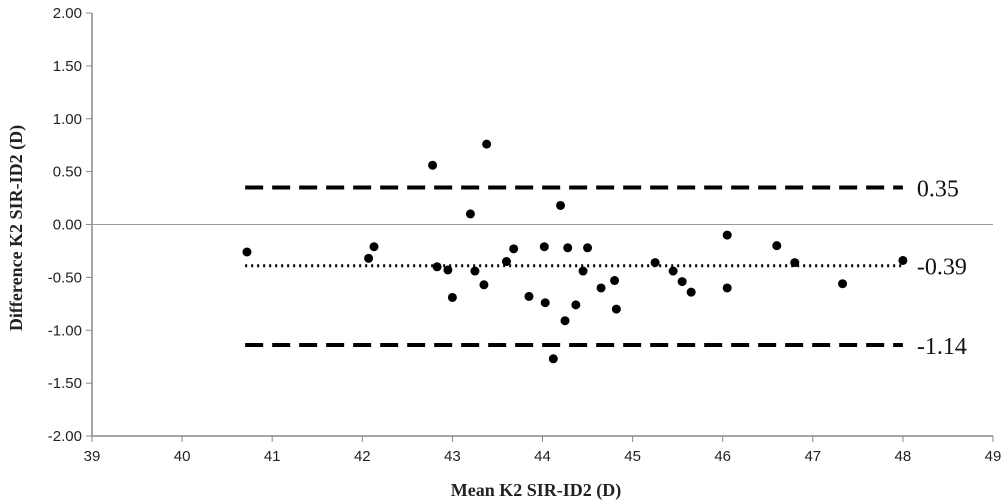 The image size is (1004, 501). What do you see at coordinates (182, 456) in the screenshot?
I see `x-tick-label: 40` at bounding box center [182, 456].